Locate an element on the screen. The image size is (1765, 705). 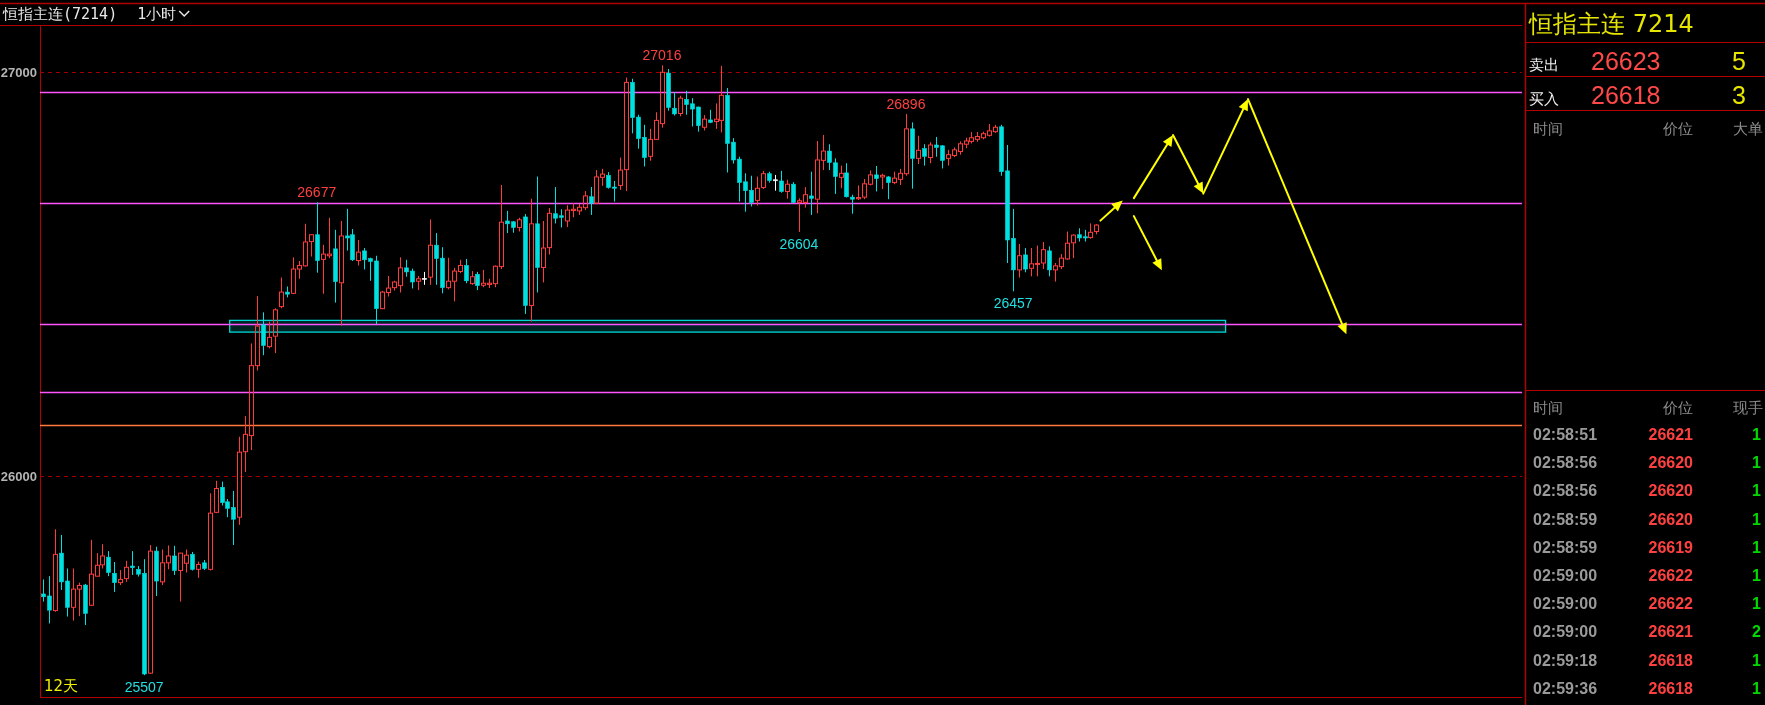
chart-title: 恒指主连(7214) is located at coordinates (60, 14).